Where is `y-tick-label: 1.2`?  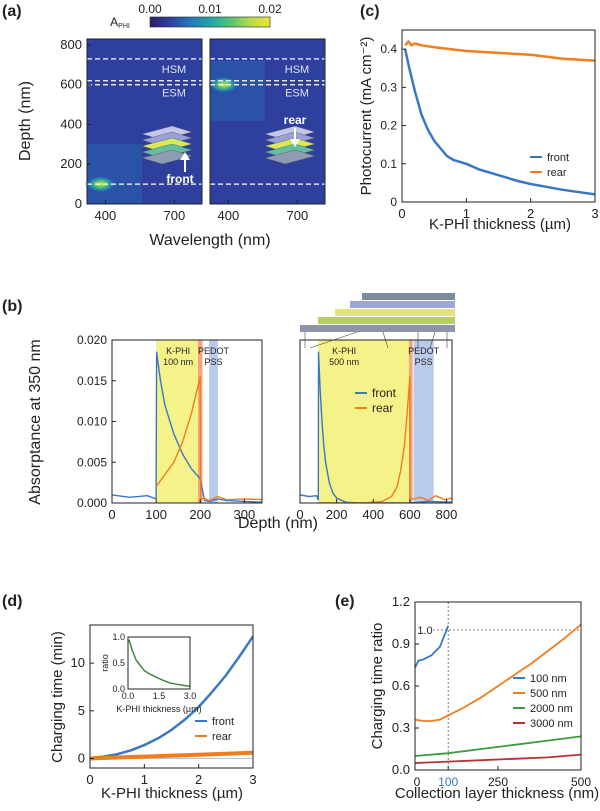
y-tick-label: 1.2 is located at coordinates (401, 601).